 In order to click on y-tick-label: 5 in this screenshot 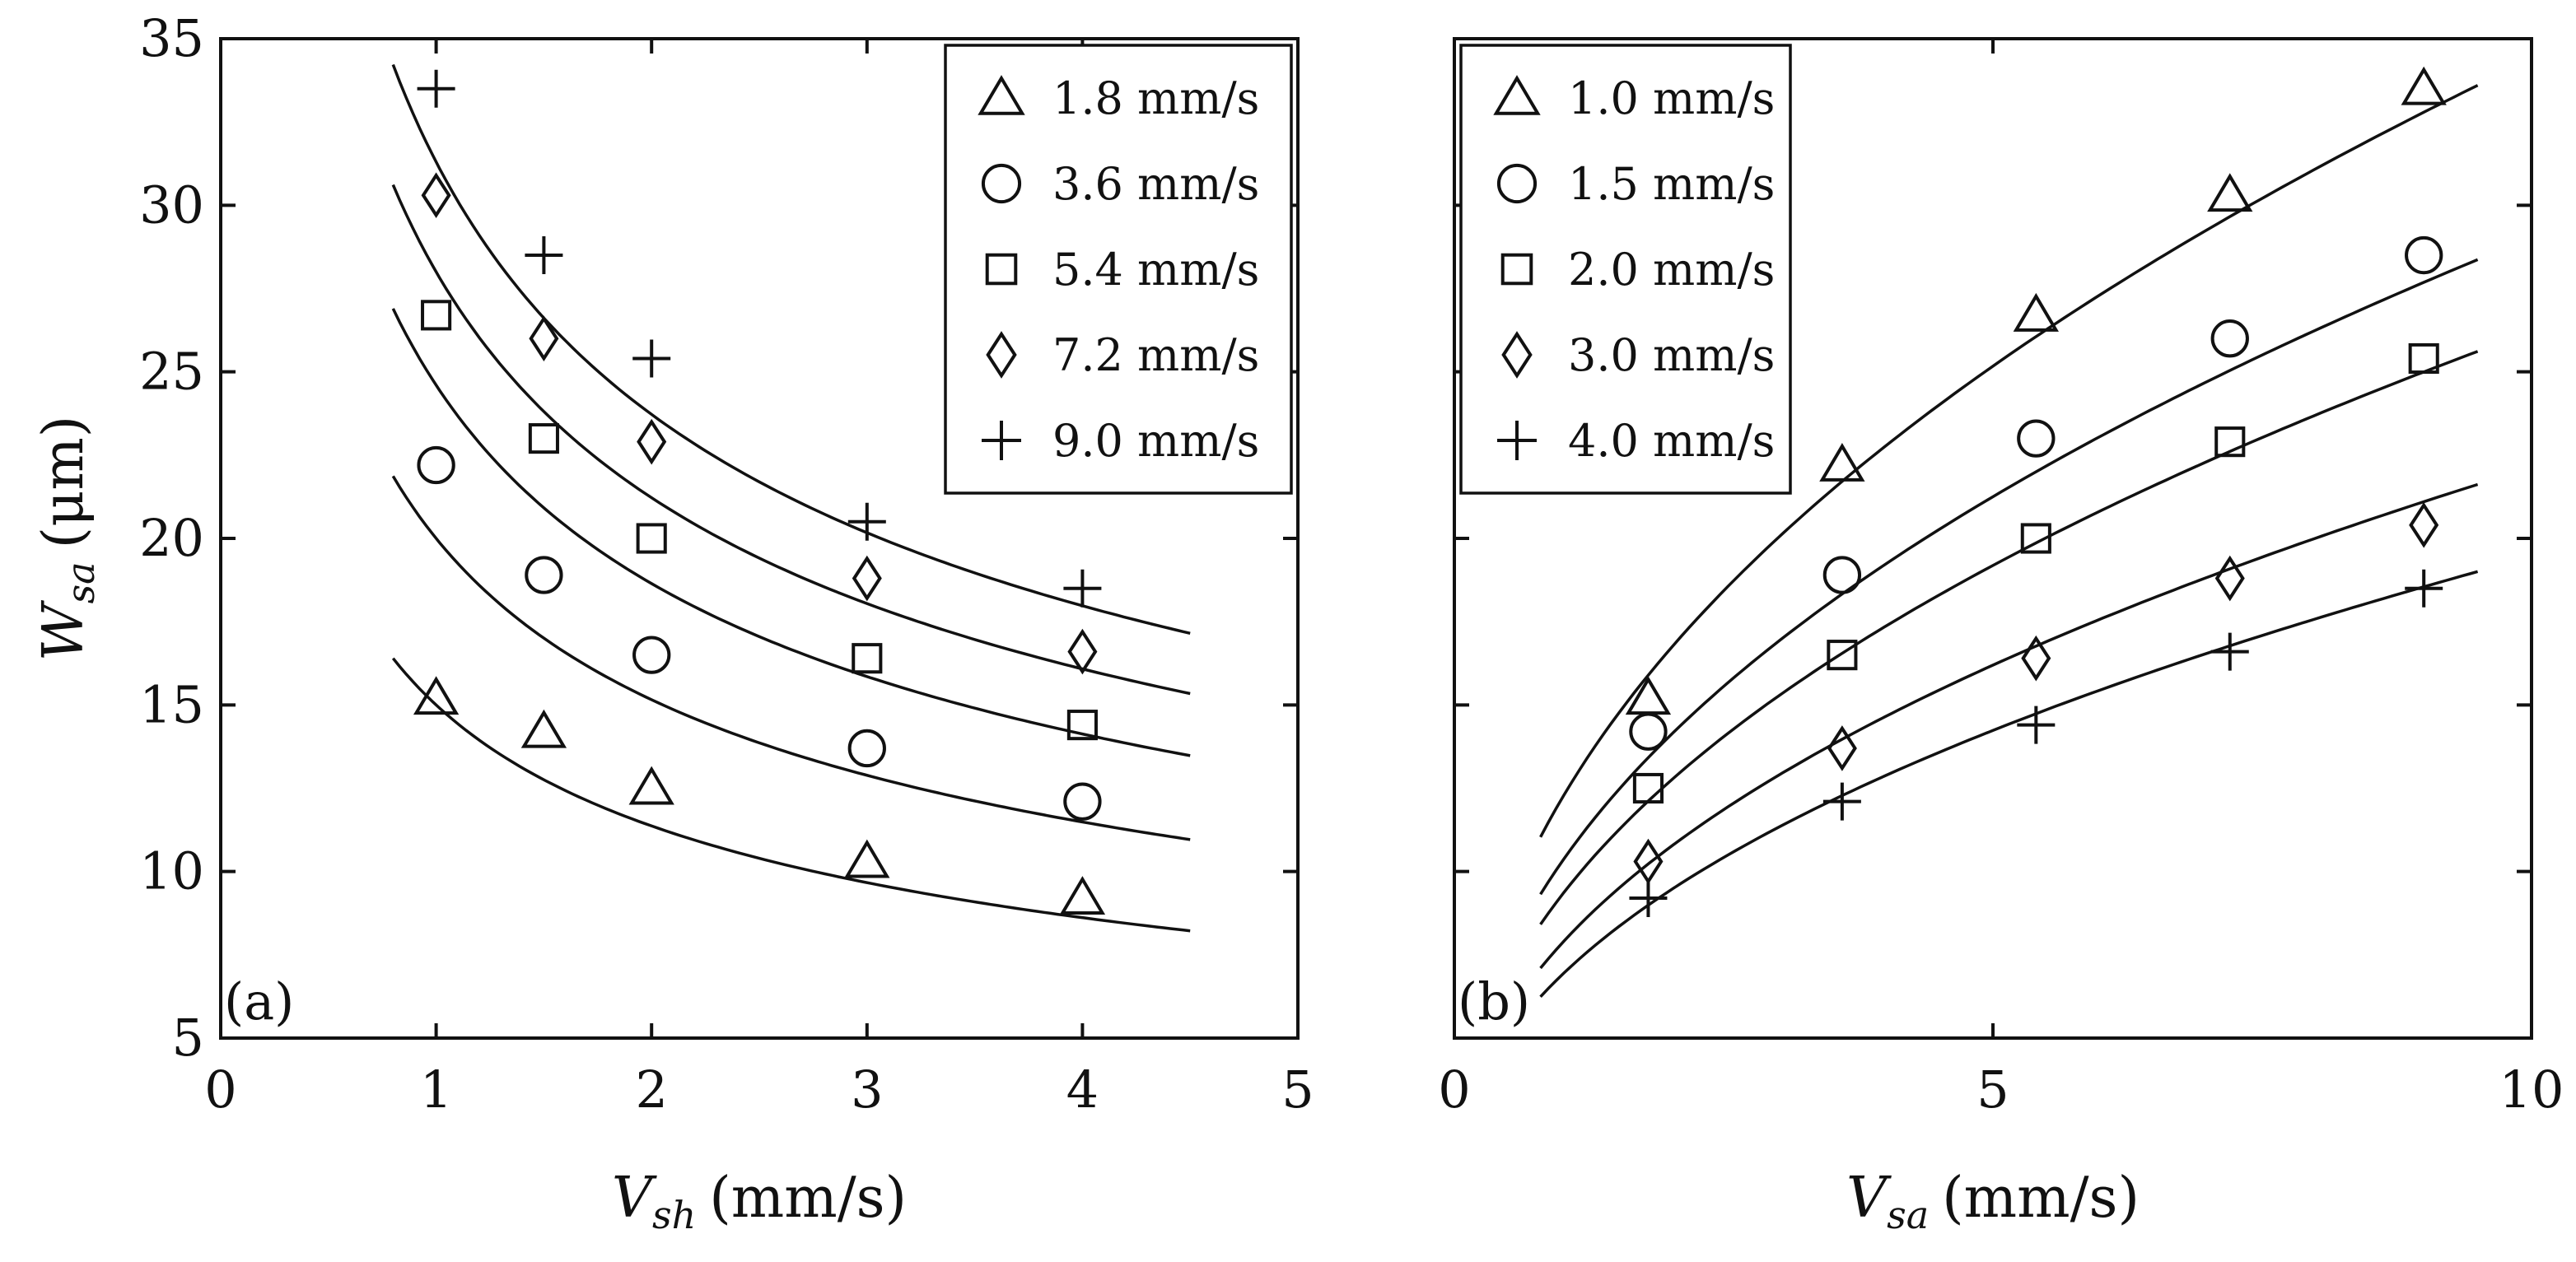, I will do `click(188, 1038)`.